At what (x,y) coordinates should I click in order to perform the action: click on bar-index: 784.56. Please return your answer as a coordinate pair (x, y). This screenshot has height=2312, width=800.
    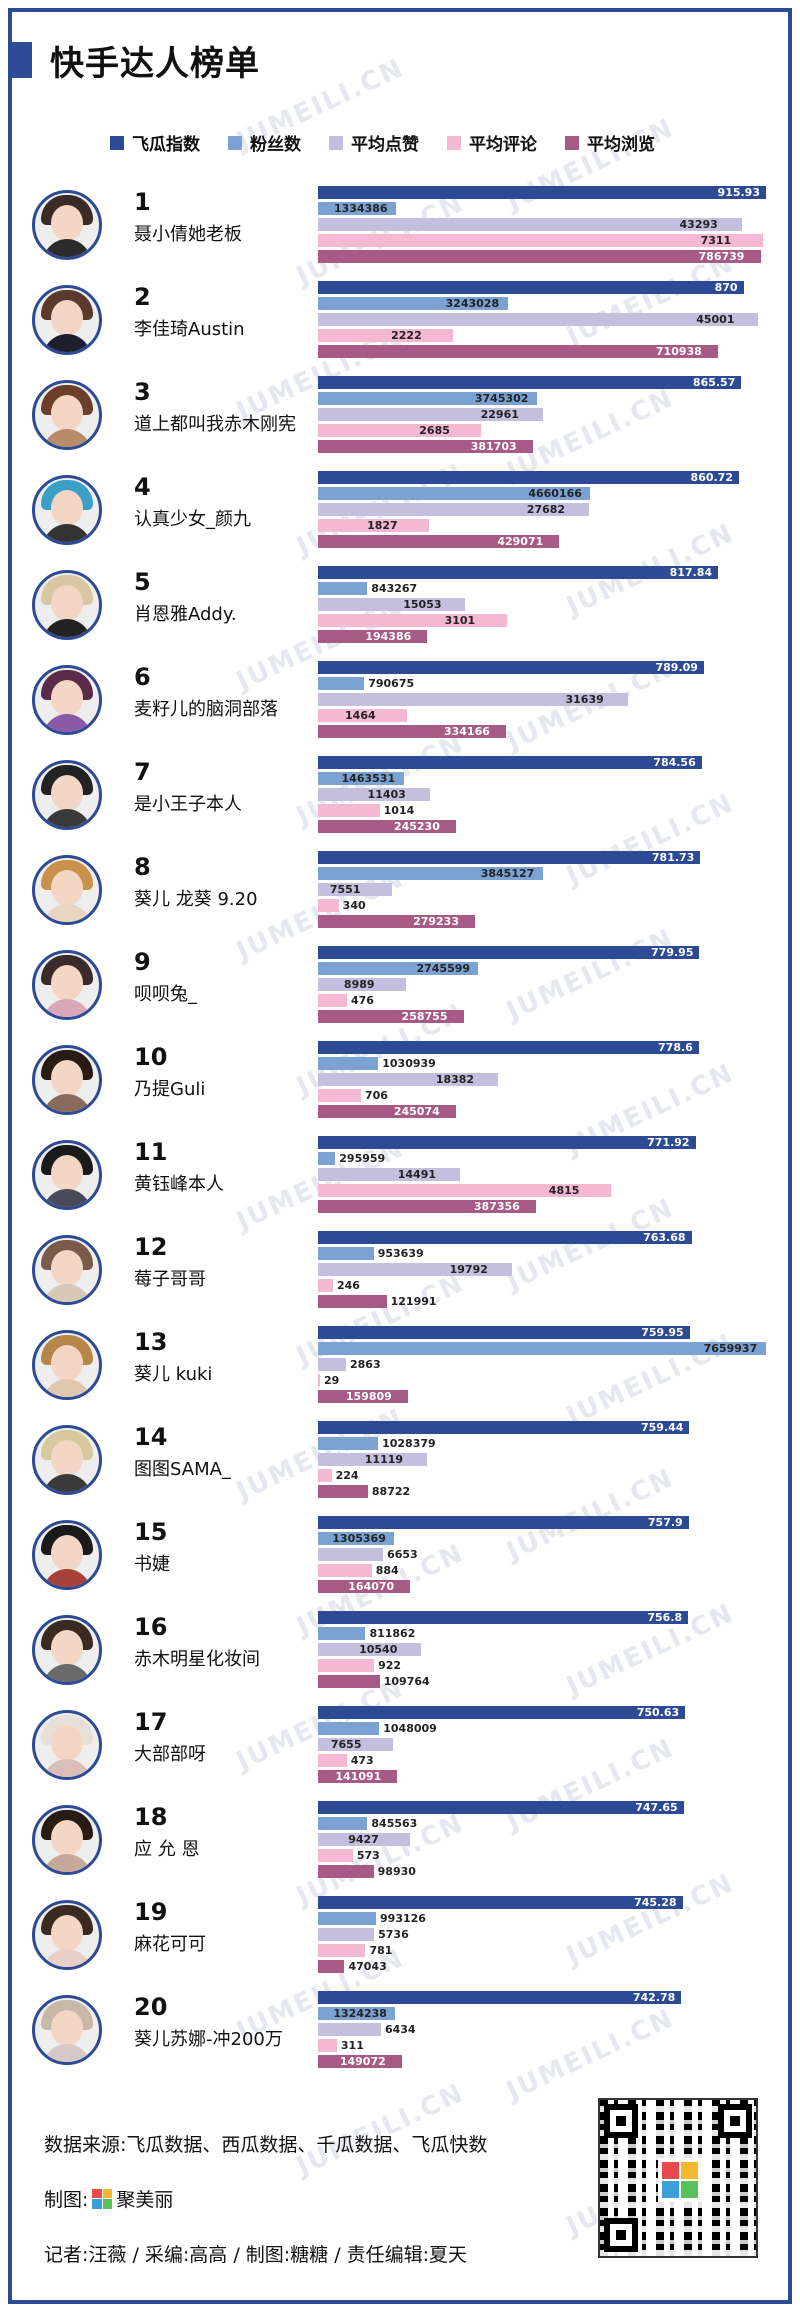
    Looking at the image, I should click on (510, 762).